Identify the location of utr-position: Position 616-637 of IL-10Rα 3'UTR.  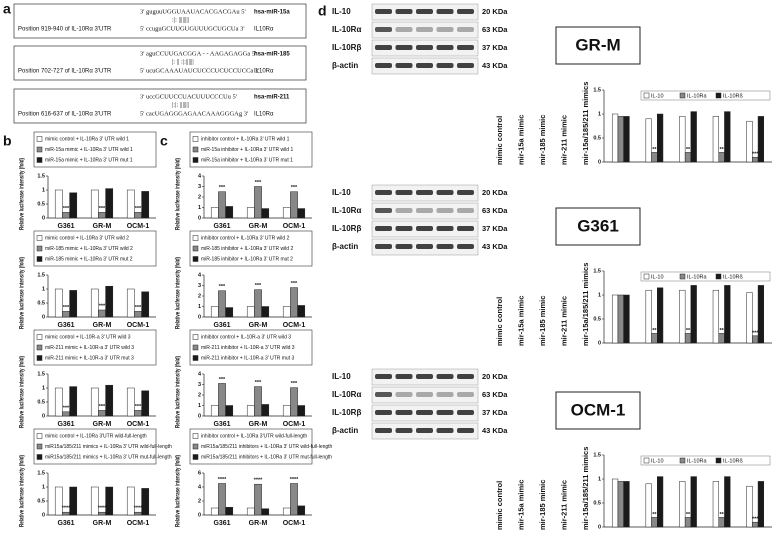
(65, 115).